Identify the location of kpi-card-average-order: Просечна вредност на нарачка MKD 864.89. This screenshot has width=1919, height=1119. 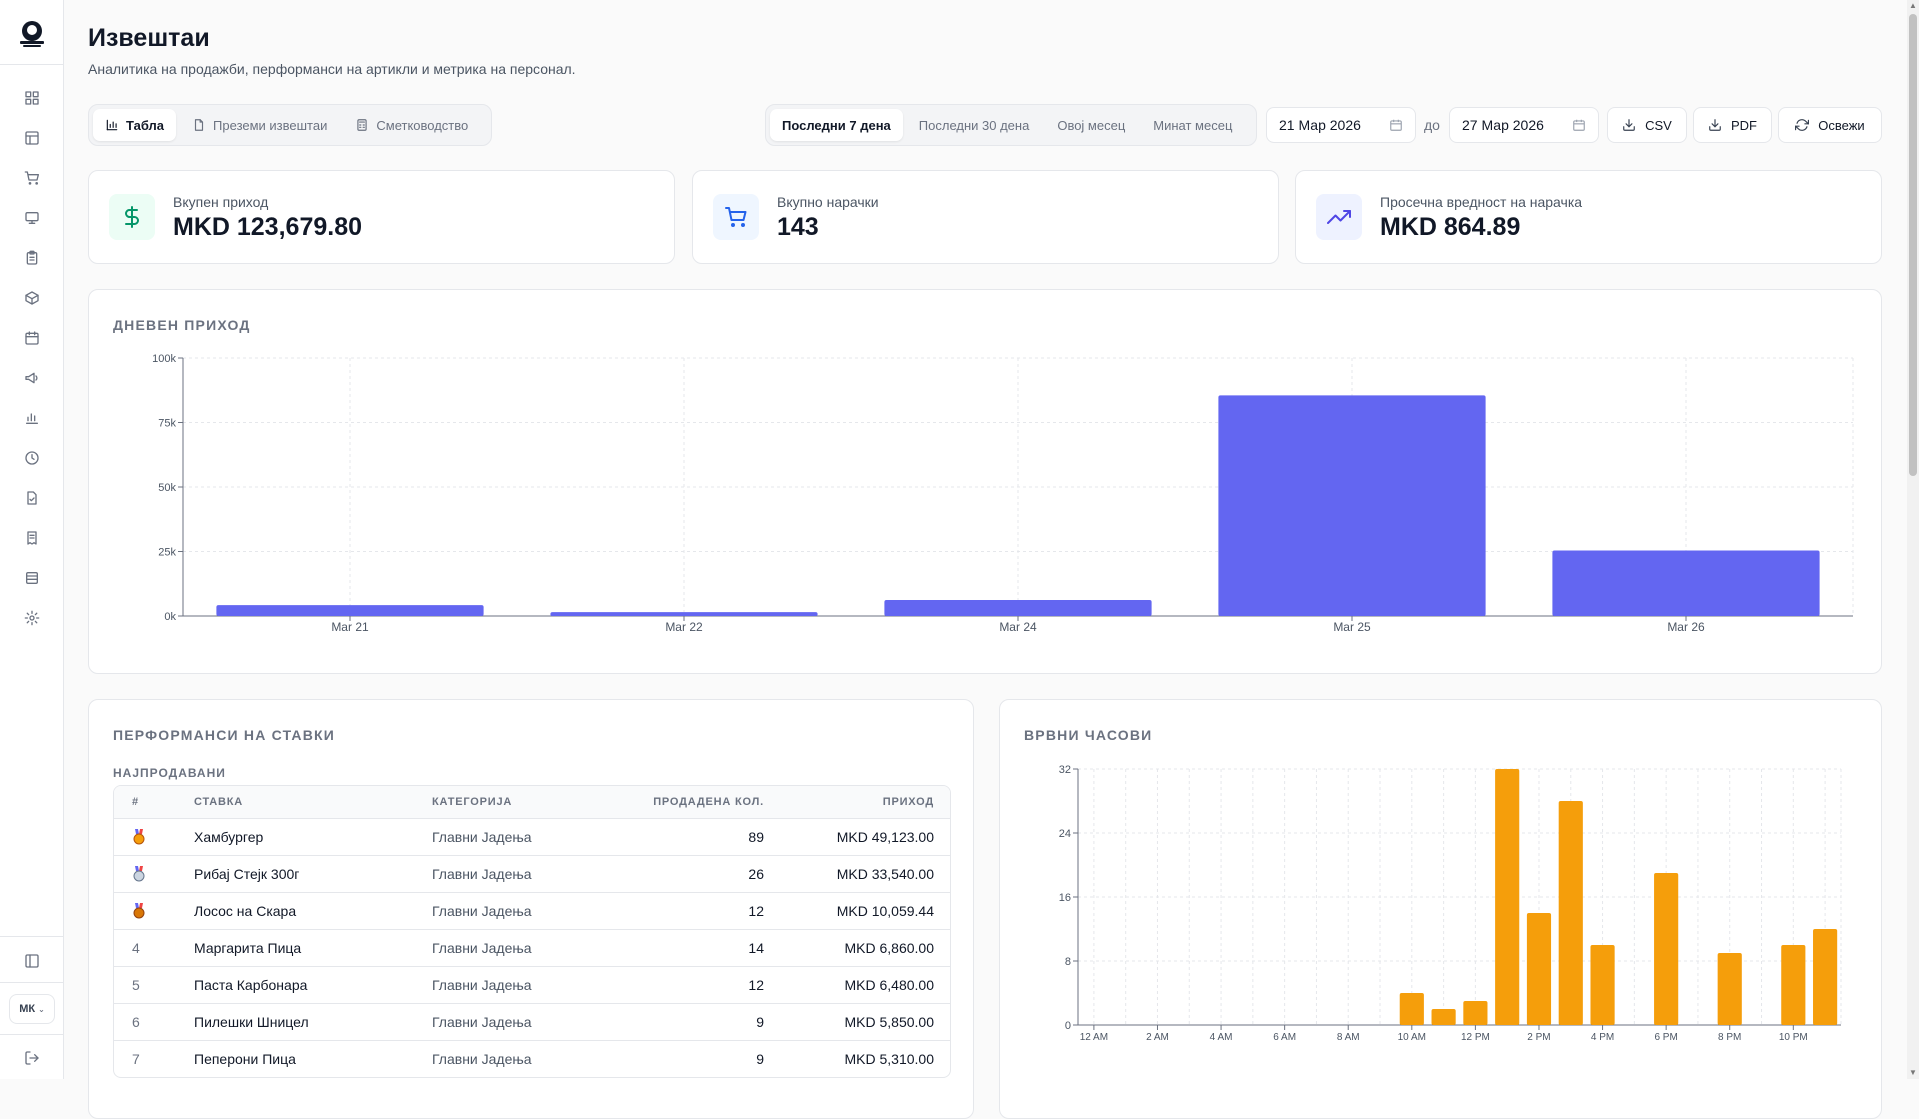
(1588, 217).